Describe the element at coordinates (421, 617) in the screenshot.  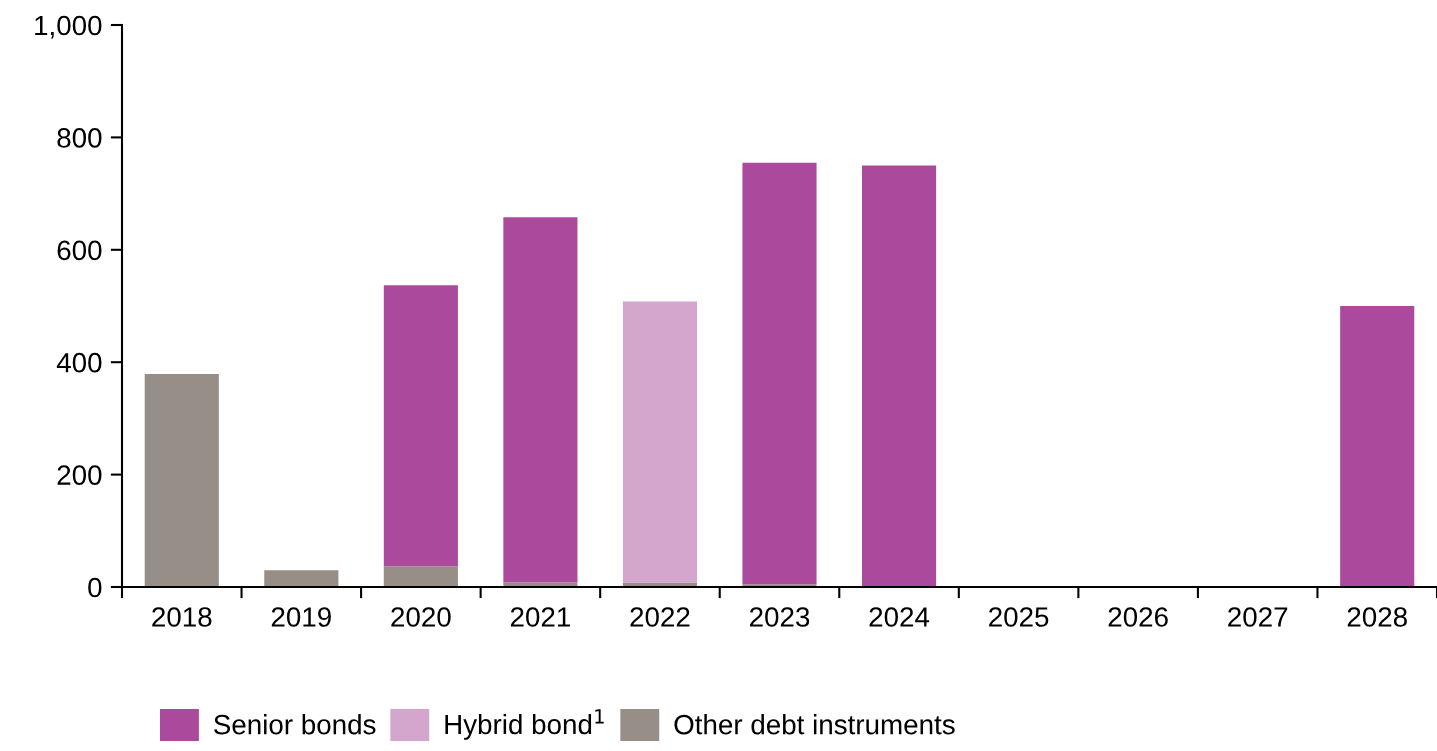
I see `x-tick-label: 2020` at that location.